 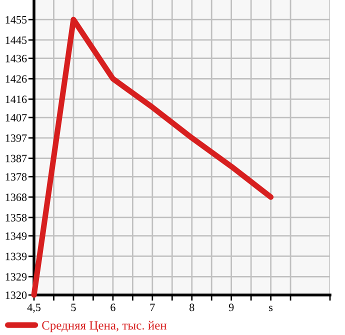 What do you see at coordinates (16, 138) in the screenshot?
I see `y-tick-label: 1397` at bounding box center [16, 138].